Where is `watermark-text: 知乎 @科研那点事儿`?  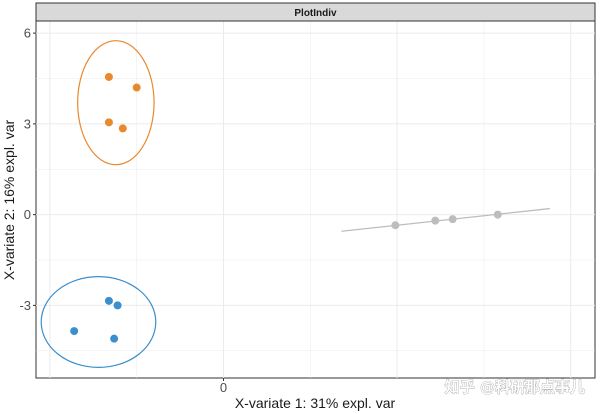 watermark-text: 知乎 @科研那点事儿 is located at coordinates (515, 387).